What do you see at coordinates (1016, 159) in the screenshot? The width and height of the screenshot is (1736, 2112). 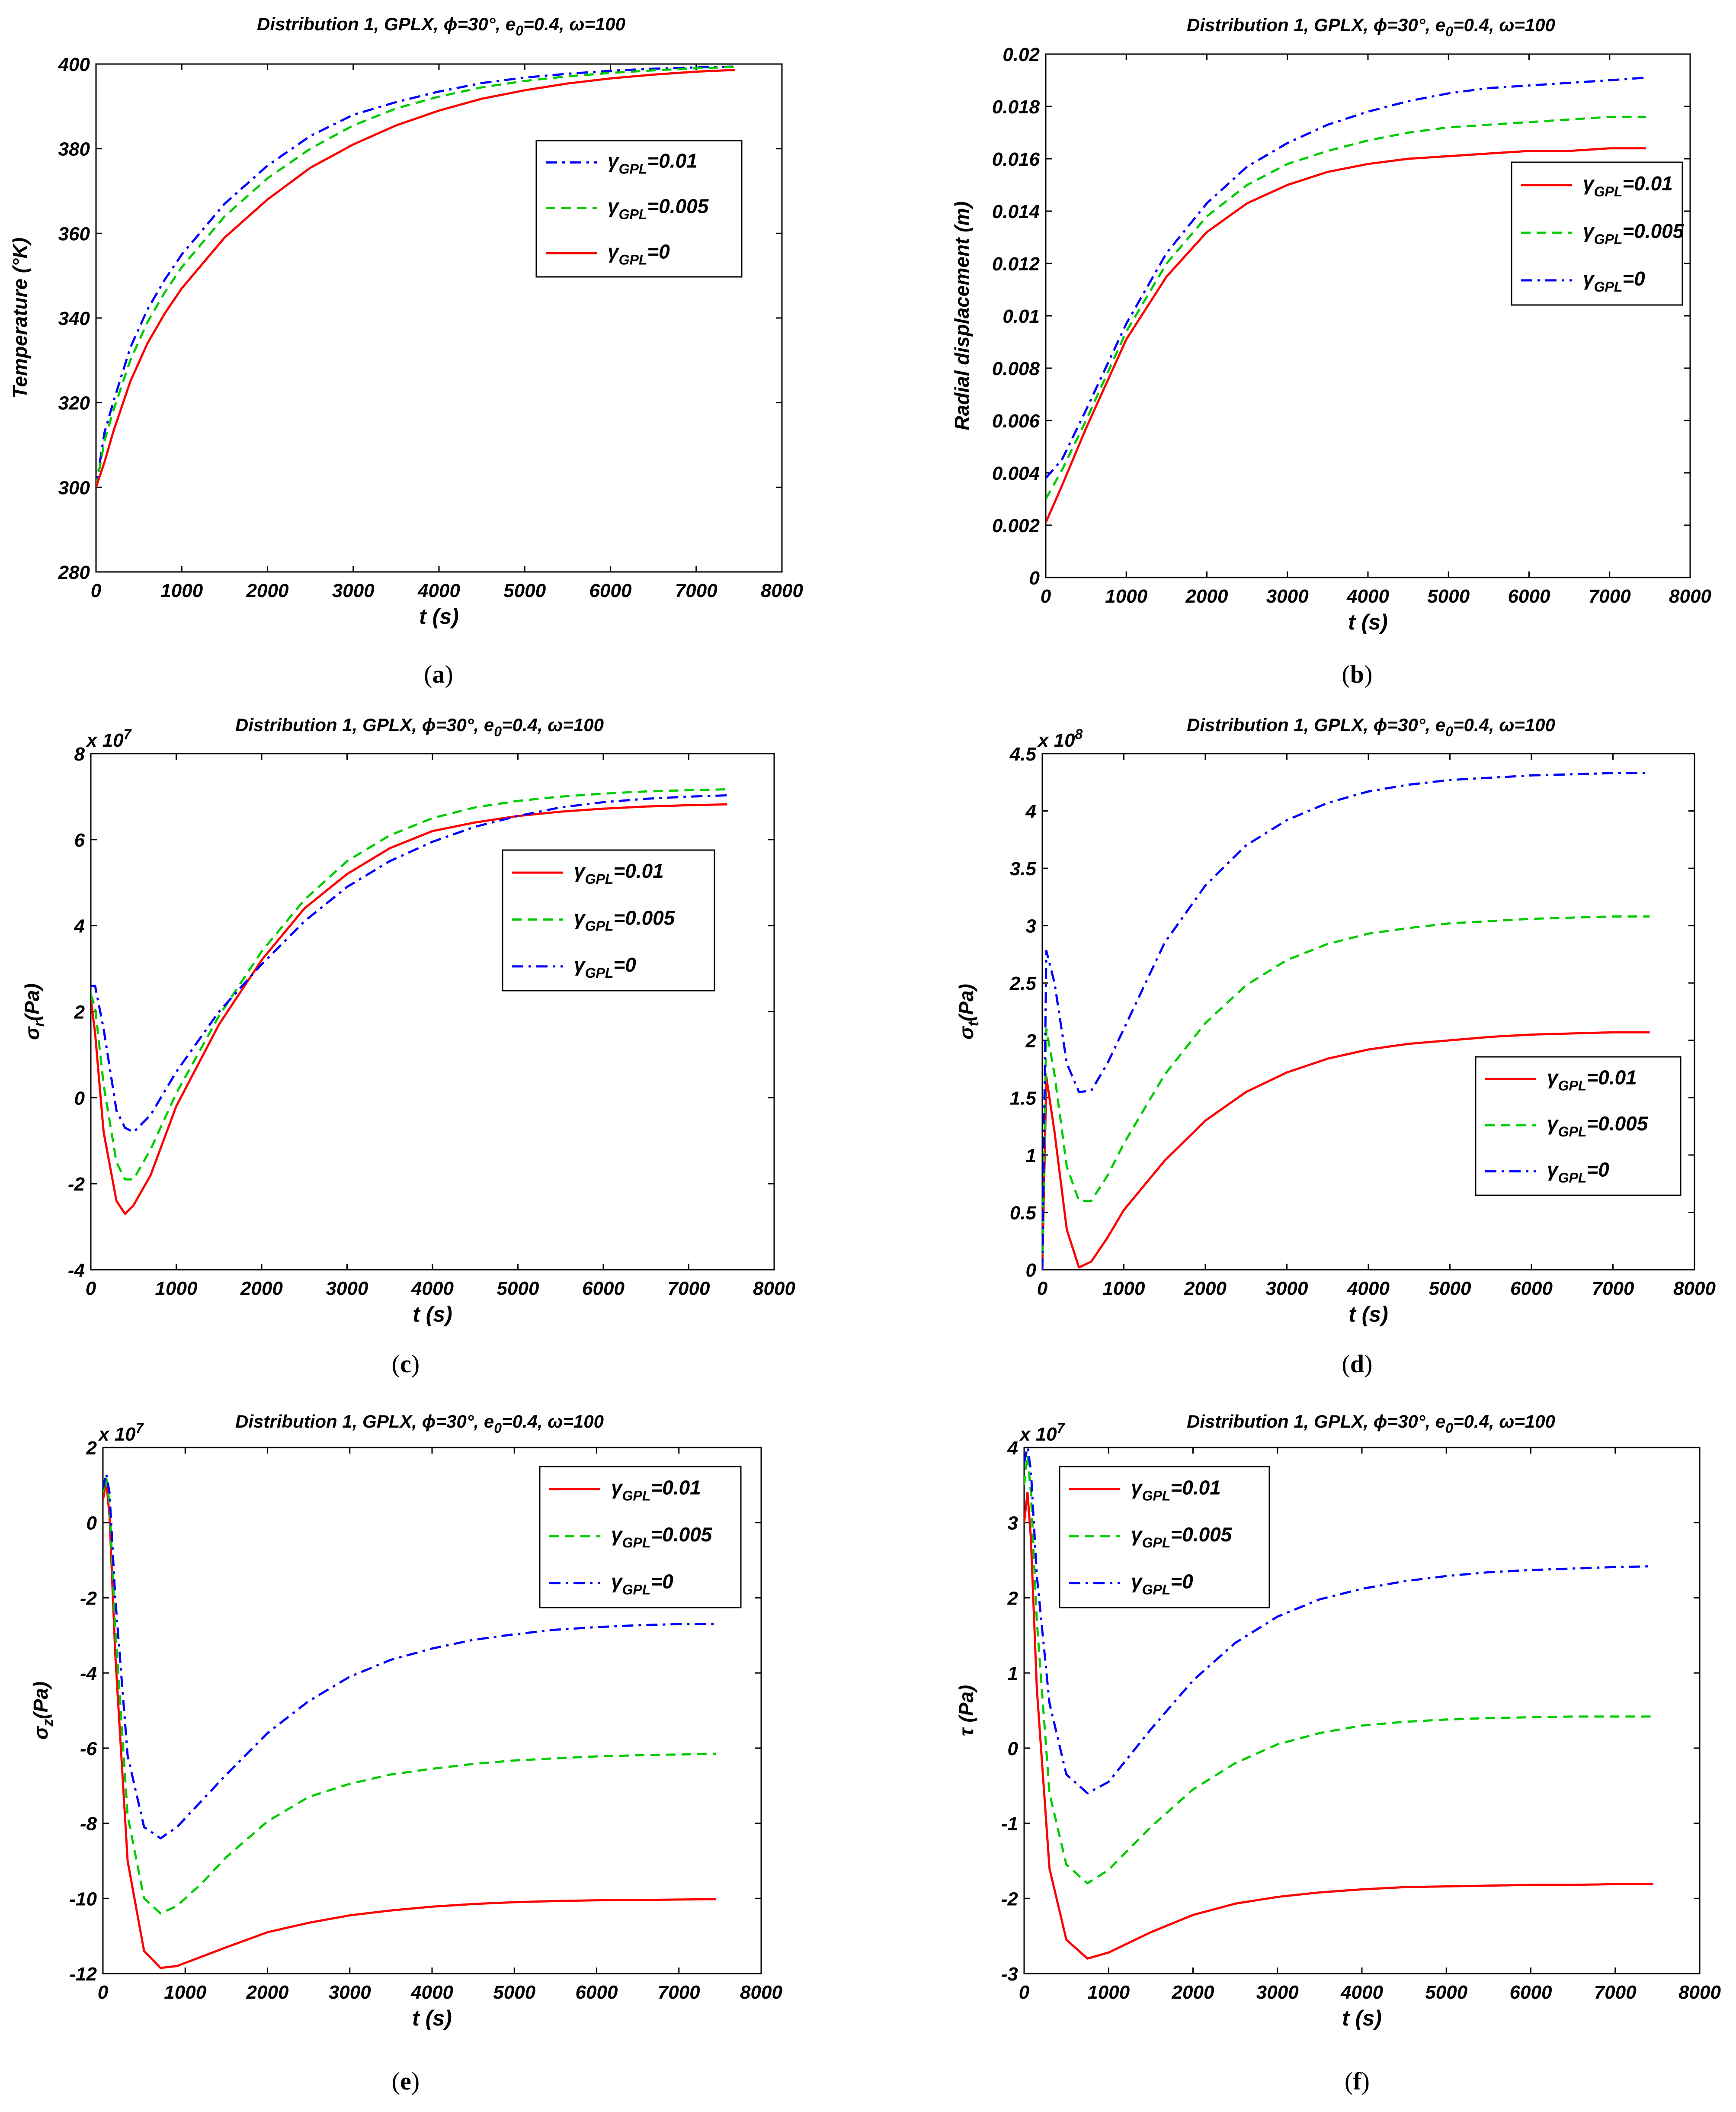 I see `y-tick-label: 0.016` at bounding box center [1016, 159].